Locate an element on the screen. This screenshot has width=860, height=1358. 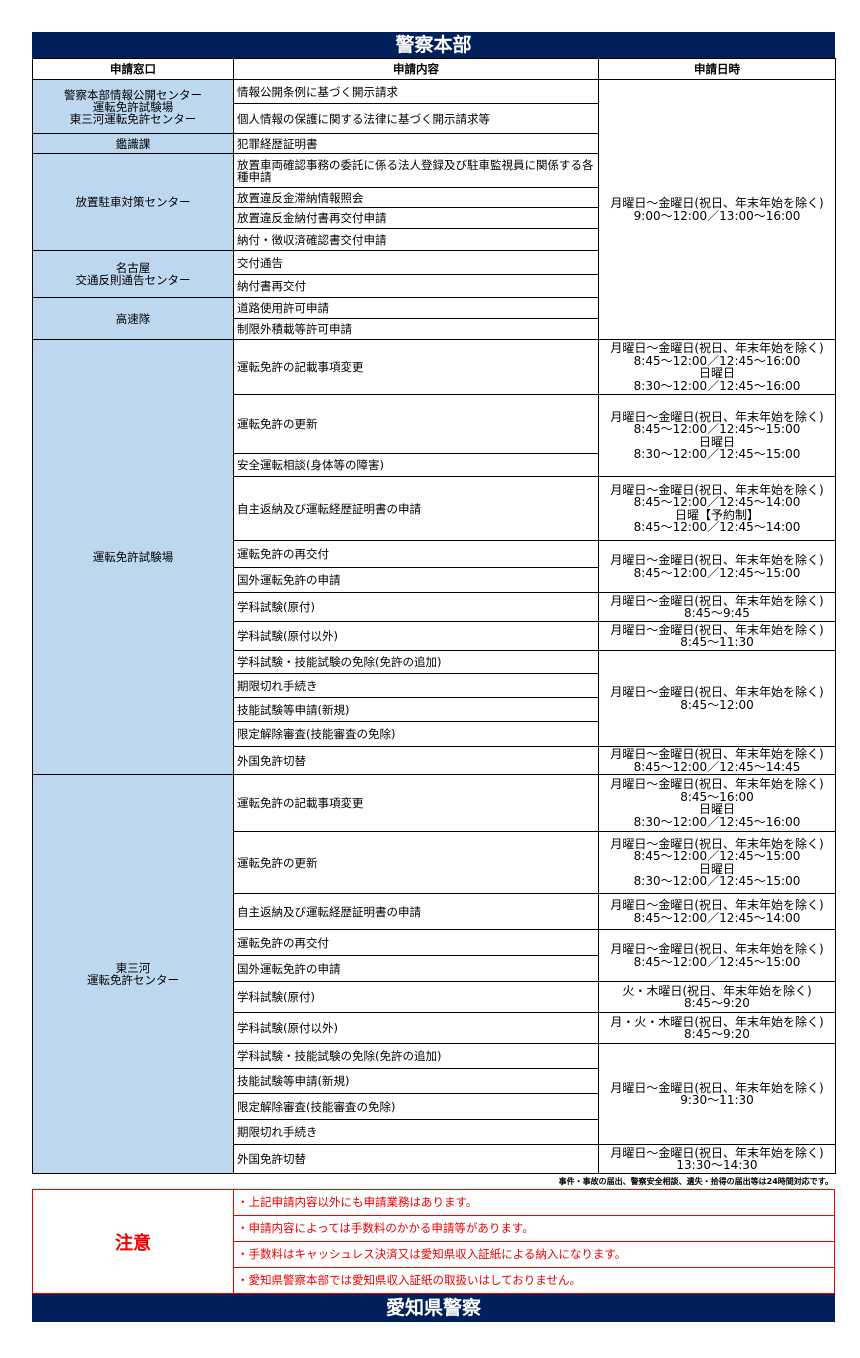
datetime-cell: 月曜日～金曜日(祝日、年末年始を除く) 13:30～14:30 is located at coordinates (717, 1159).